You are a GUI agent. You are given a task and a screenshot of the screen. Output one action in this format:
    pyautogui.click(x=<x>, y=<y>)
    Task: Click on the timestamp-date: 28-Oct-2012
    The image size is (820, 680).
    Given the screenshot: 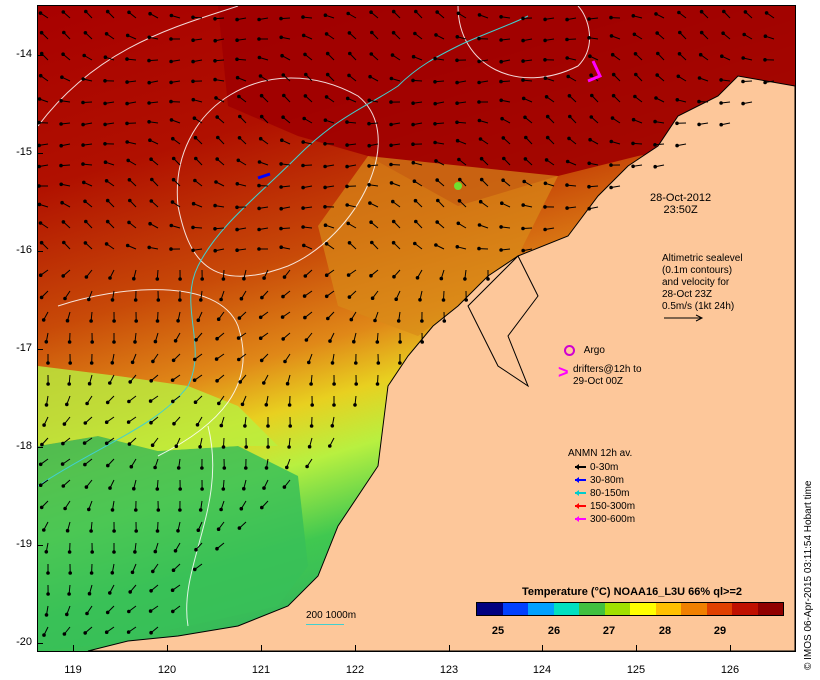 What is the action you would take?
    pyautogui.click(x=681, y=198)
    